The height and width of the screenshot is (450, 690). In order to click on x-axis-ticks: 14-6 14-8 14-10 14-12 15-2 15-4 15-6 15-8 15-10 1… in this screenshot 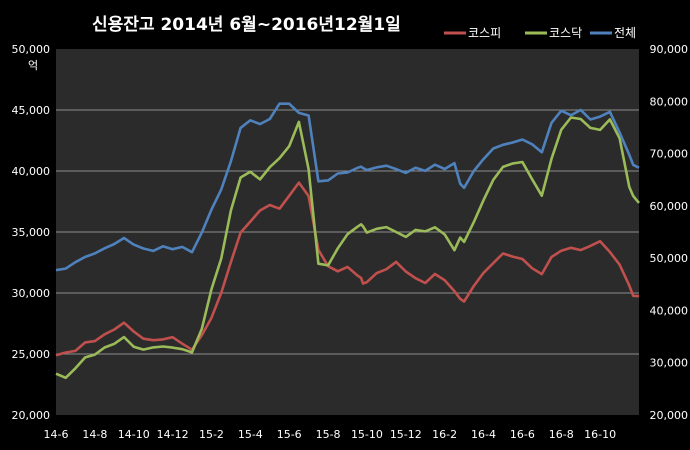, I will do `click(330, 434)`.